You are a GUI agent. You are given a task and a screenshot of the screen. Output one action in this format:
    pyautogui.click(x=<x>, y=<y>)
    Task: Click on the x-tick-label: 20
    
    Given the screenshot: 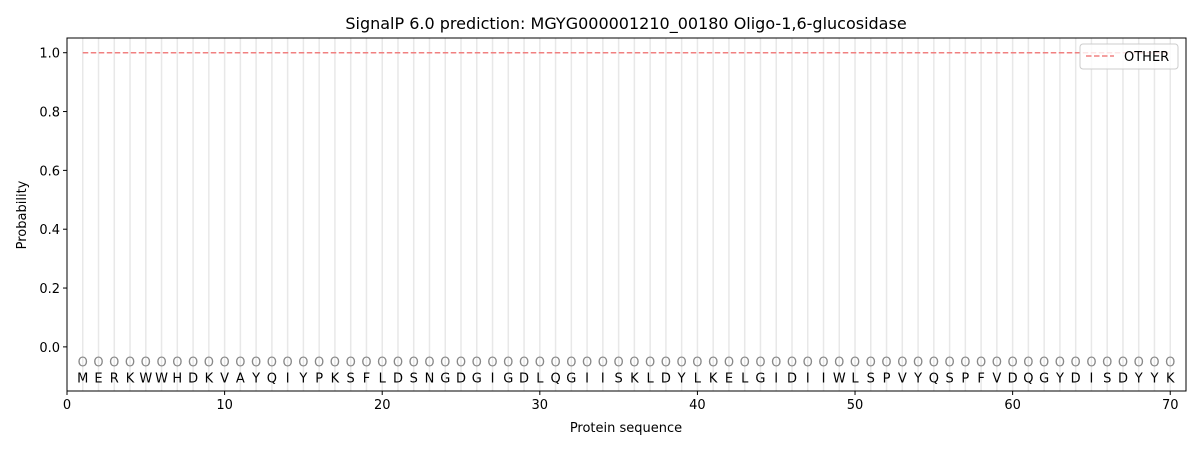 What is the action you would take?
    pyautogui.click(x=382, y=405)
    